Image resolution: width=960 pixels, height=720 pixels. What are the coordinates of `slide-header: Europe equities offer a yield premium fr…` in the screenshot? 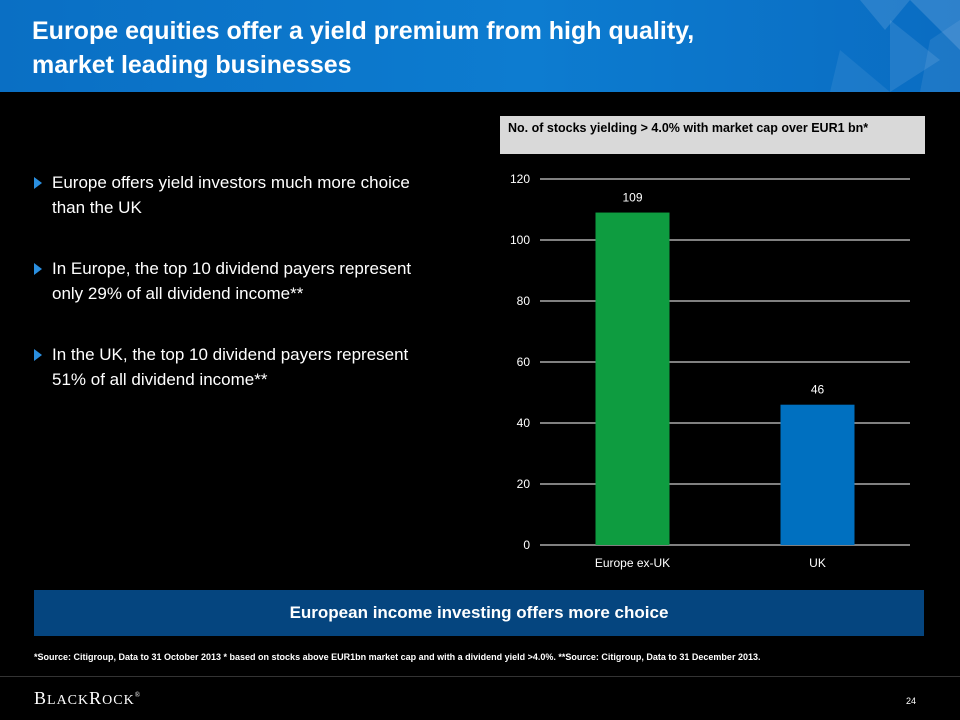 It's located at (480, 46).